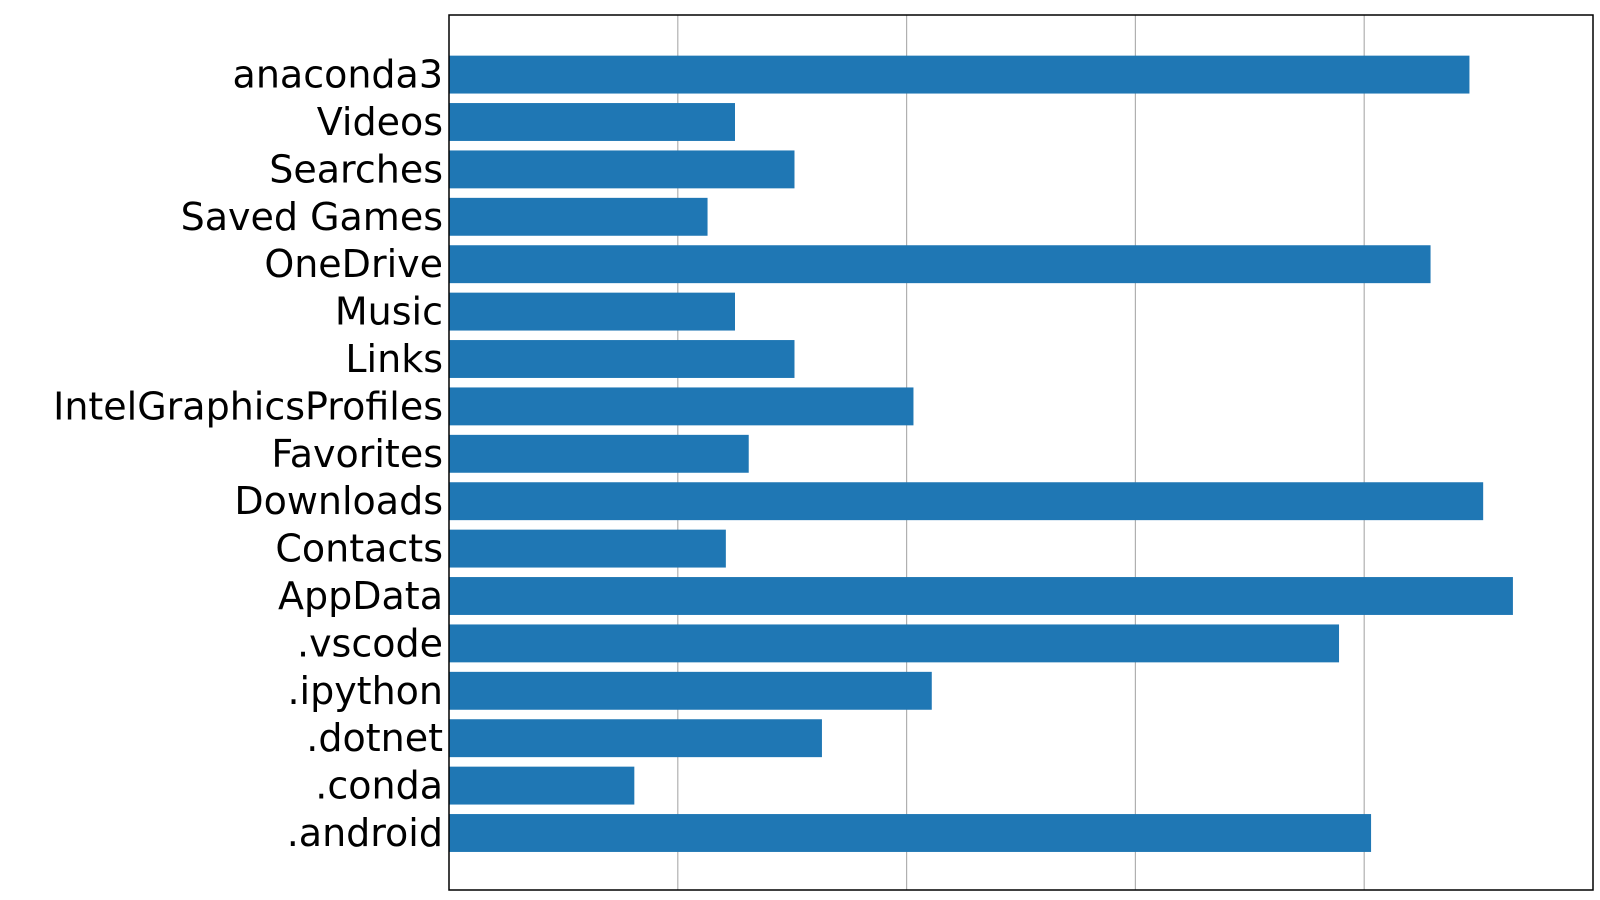 The image size is (1600, 900). What do you see at coordinates (360, 596) in the screenshot?
I see `category-label: AppData` at bounding box center [360, 596].